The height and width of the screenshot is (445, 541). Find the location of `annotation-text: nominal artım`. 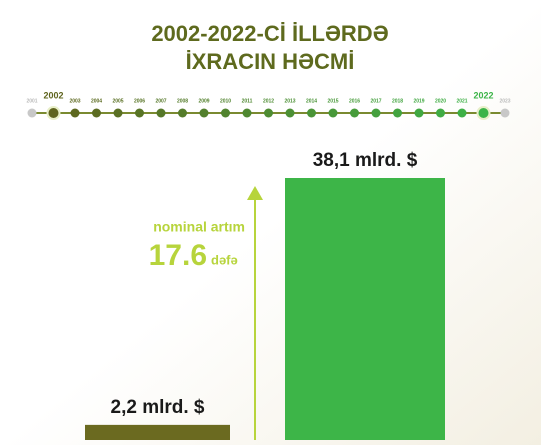

annotation-text: nominal artım is located at coordinates (199, 227).